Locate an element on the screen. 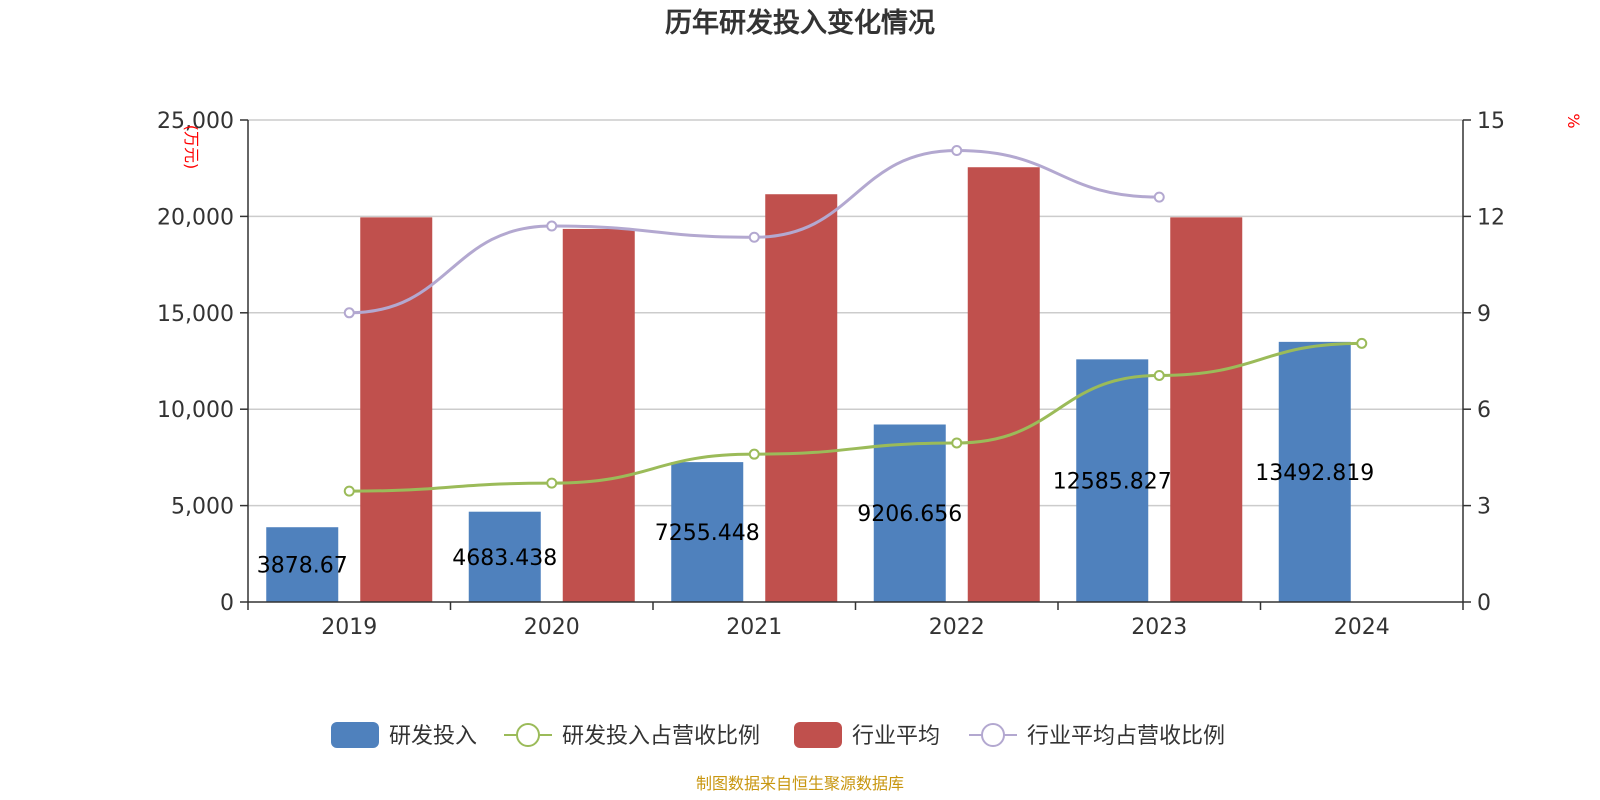 This screenshot has width=1600, height=800. source-note: 制图数据来自恒生聚源数据库 is located at coordinates (800, 783).